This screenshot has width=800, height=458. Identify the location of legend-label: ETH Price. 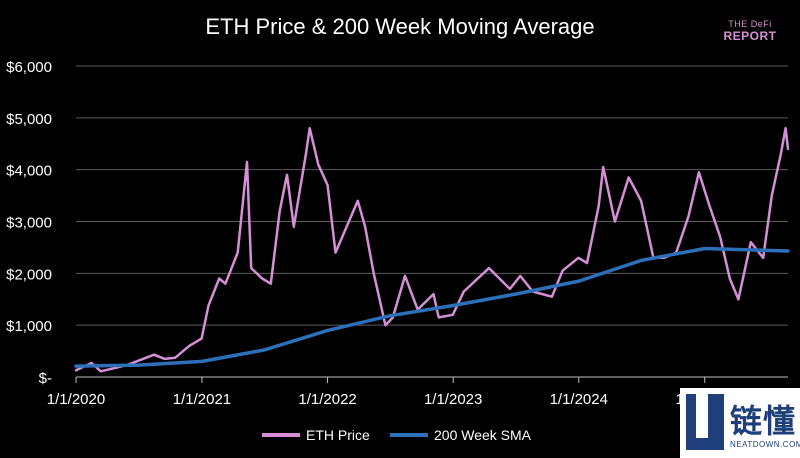
(338, 435).